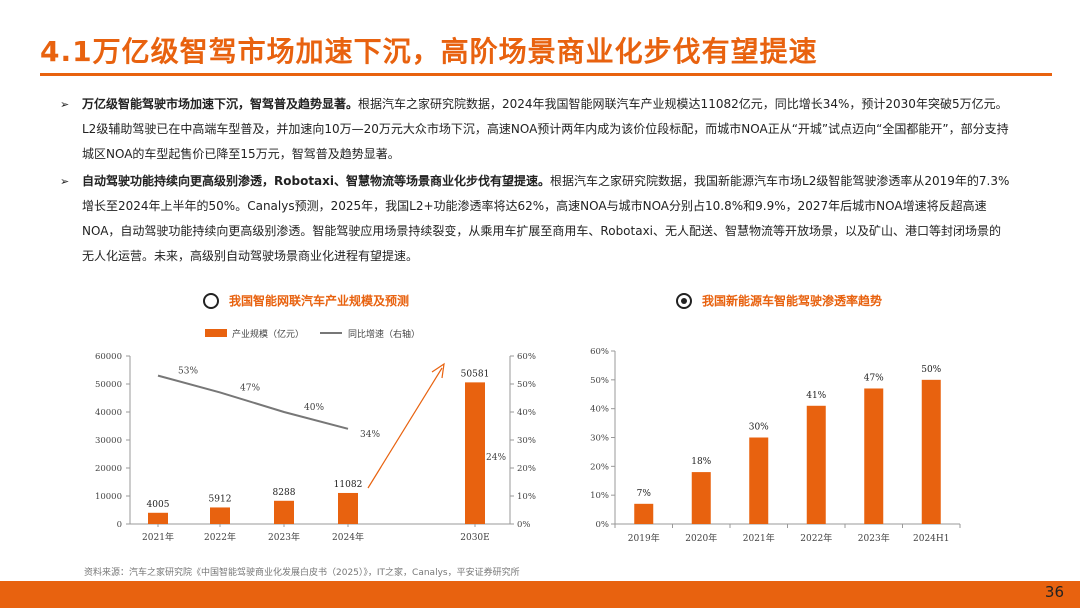 This screenshot has width=1080, height=608. Describe the element at coordinates (268, 334) in the screenshot. I see `legend-bar-label: 产业规模（亿元）` at that location.